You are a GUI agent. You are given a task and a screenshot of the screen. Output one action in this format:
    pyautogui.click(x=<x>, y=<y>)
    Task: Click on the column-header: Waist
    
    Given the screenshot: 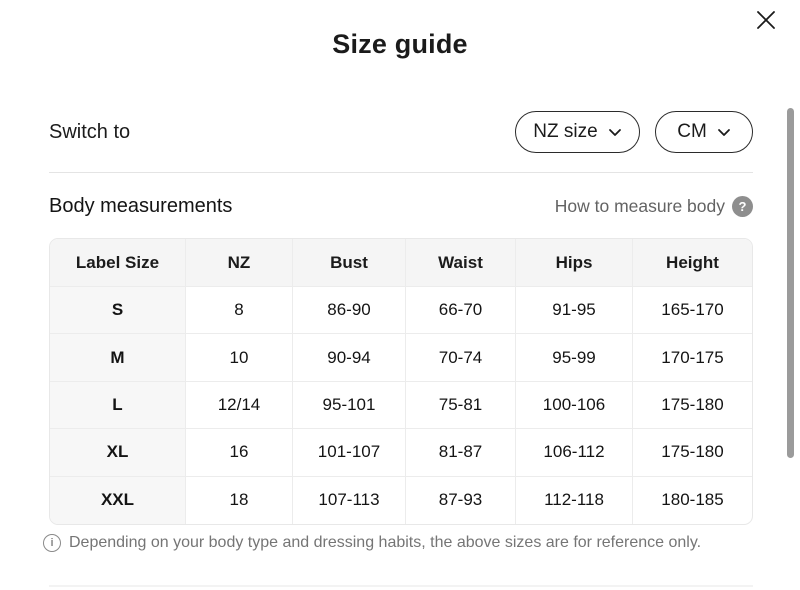 What is the action you would take?
    pyautogui.click(x=461, y=263)
    